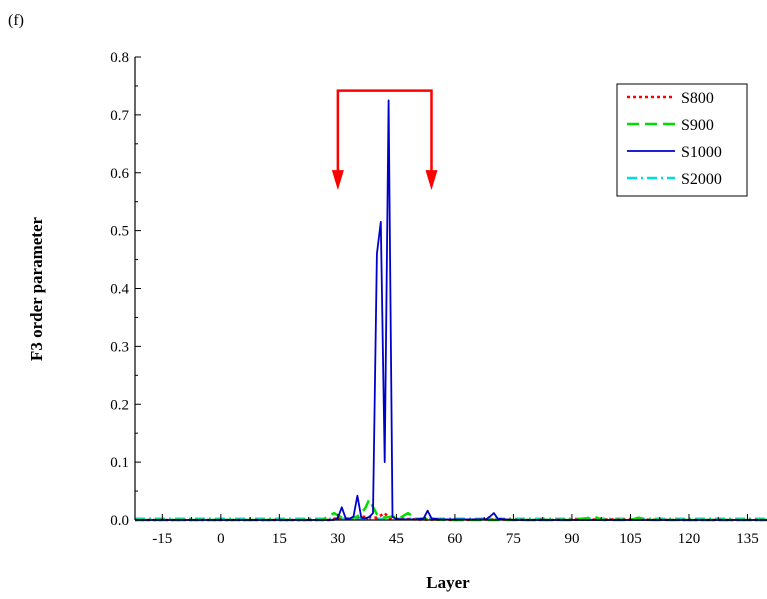 This screenshot has height=599, width=767. What do you see at coordinates (697, 98) in the screenshot?
I see `legend-label-s800: S800` at bounding box center [697, 98].